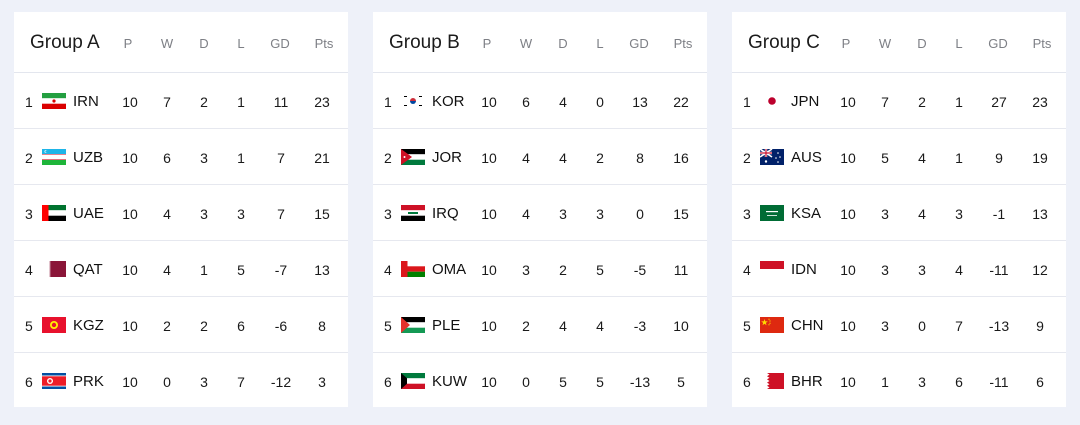  I want to click on iraq-flag-icon, so click(413, 213).